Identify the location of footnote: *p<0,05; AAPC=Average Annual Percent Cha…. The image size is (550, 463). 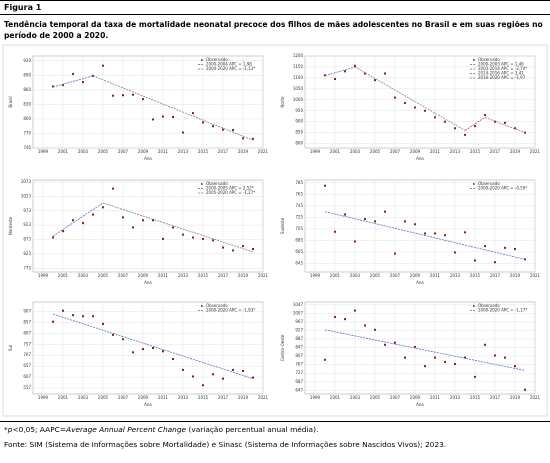
(275, 429).